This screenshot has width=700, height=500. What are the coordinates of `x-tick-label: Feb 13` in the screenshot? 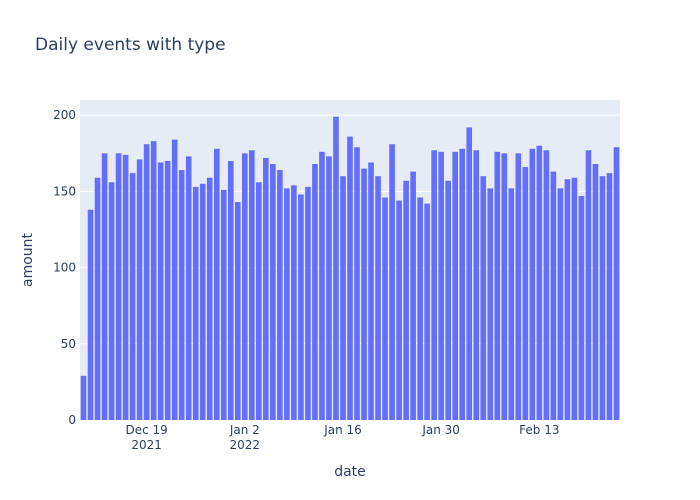 It's located at (539, 430).